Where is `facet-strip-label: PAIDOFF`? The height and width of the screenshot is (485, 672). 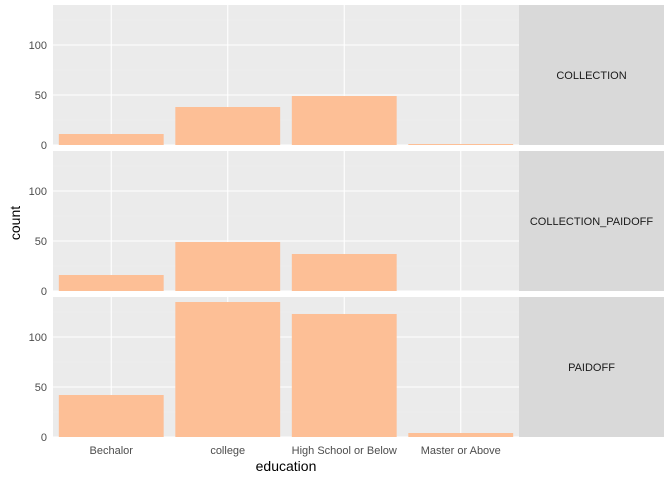
facet-strip-label: PAIDOFF is located at coordinates (591, 368).